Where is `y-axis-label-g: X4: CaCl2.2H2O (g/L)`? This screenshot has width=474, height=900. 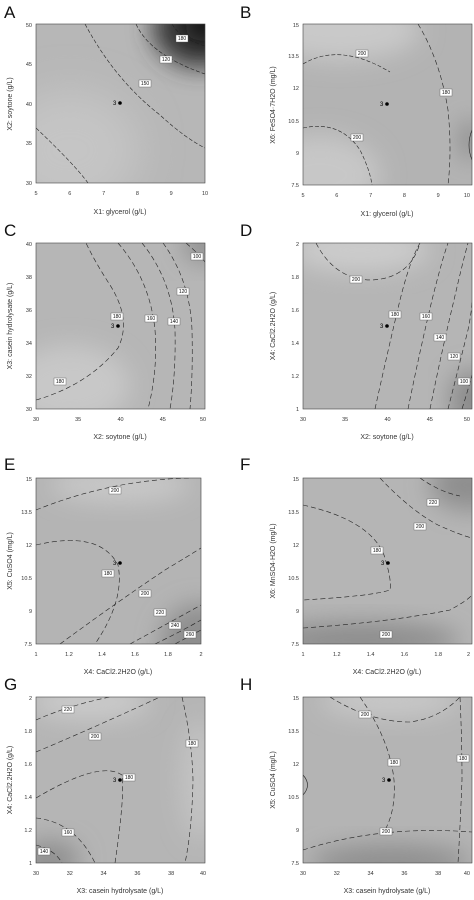 y-axis-label-g: X4: CaCl2.2H2O (g/L) is located at coordinates (10, 780).